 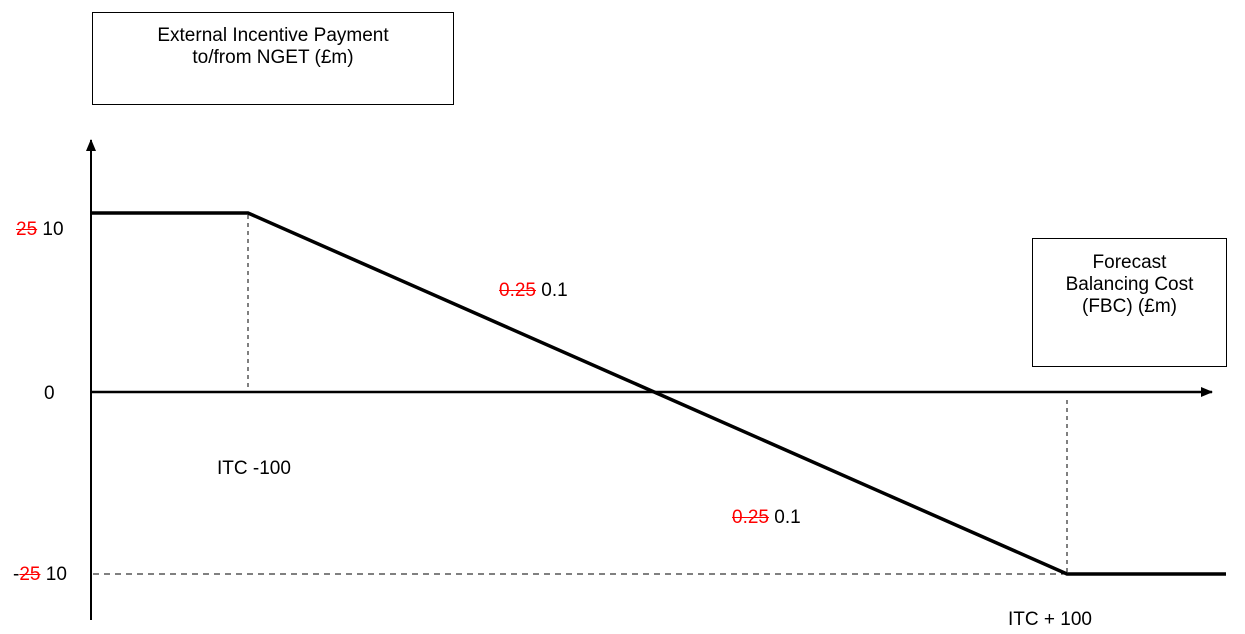 I want to click on slope-lower-struck: 0.25, so click(x=750, y=517).